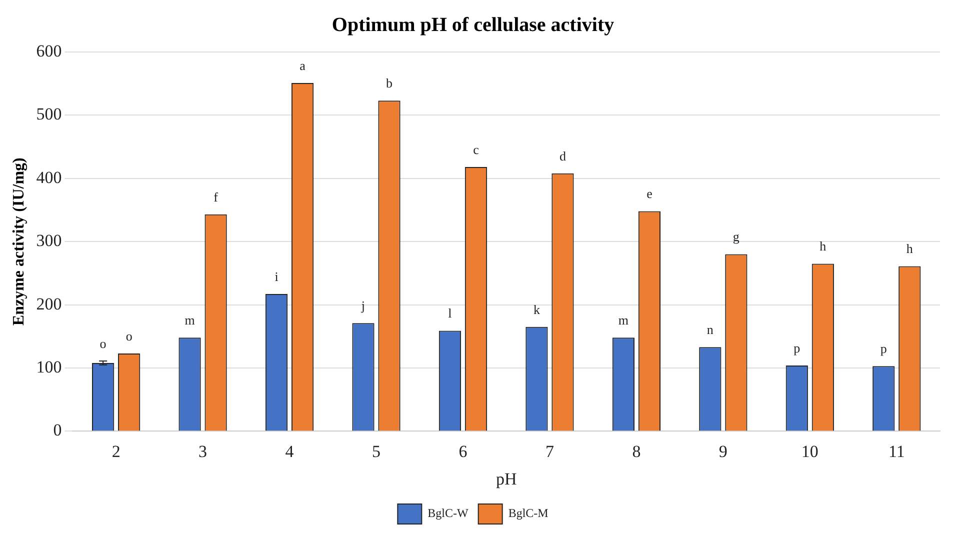 The width and height of the screenshot is (960, 538). I want to click on y-tick-label: 200, so click(49, 304).